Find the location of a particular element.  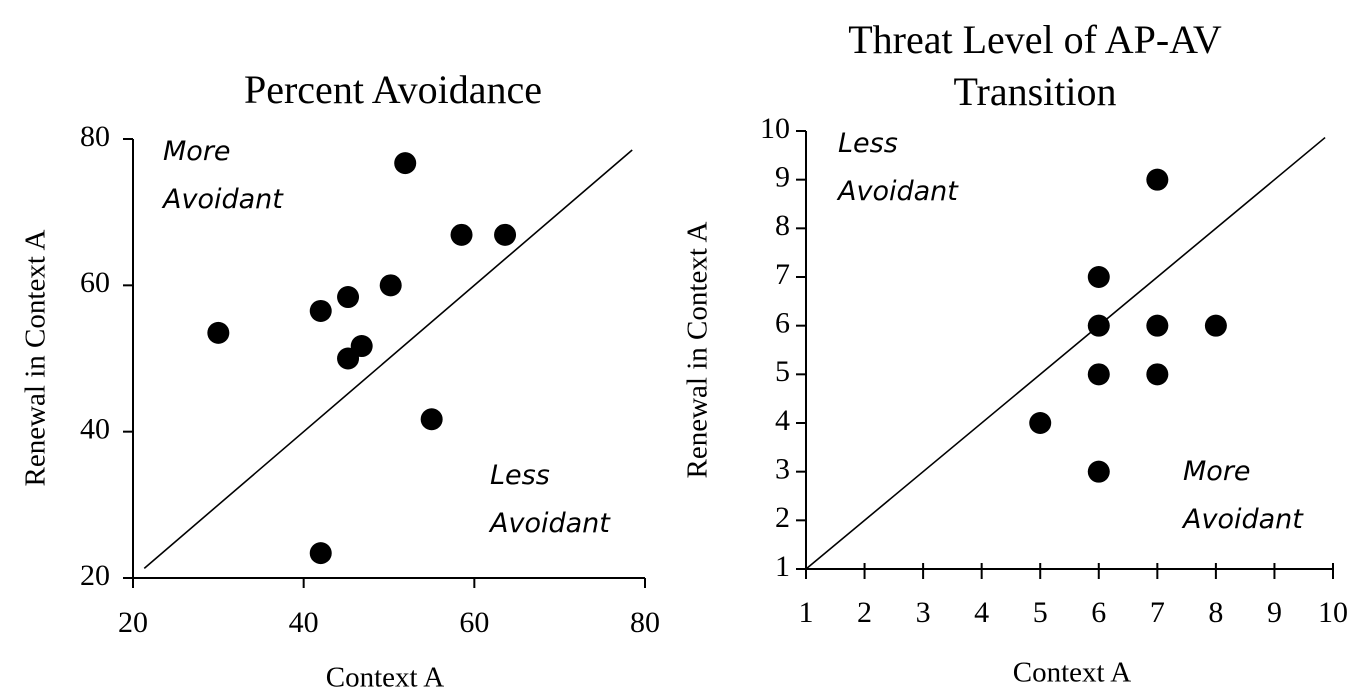

x-tick-label: 8 is located at coordinates (1215, 612).